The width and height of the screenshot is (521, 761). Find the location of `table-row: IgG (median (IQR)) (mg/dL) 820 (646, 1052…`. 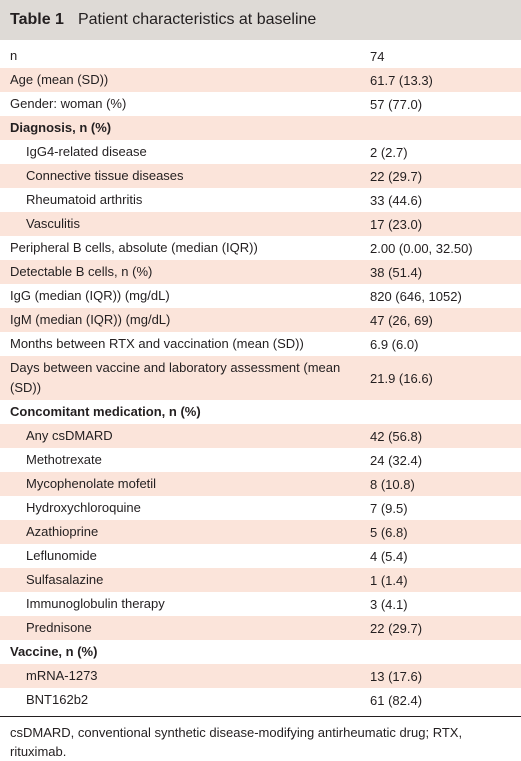

table-row: IgG (median (IQR)) (mg/dL) 820 (646, 1052… is located at coordinates (260, 296).